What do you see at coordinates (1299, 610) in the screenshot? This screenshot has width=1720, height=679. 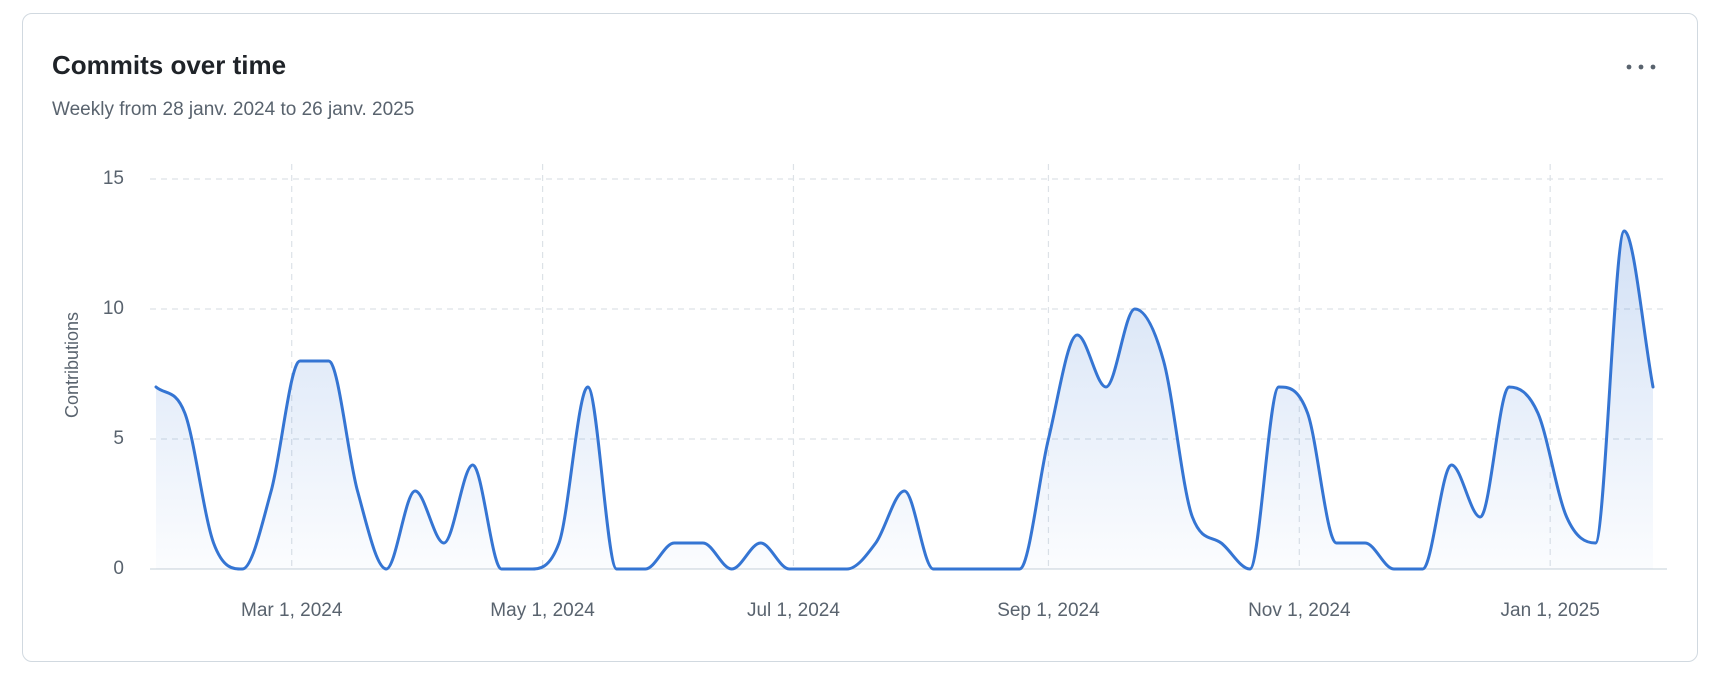 I see `x-tick-label: Nov 1, 2024` at bounding box center [1299, 610].